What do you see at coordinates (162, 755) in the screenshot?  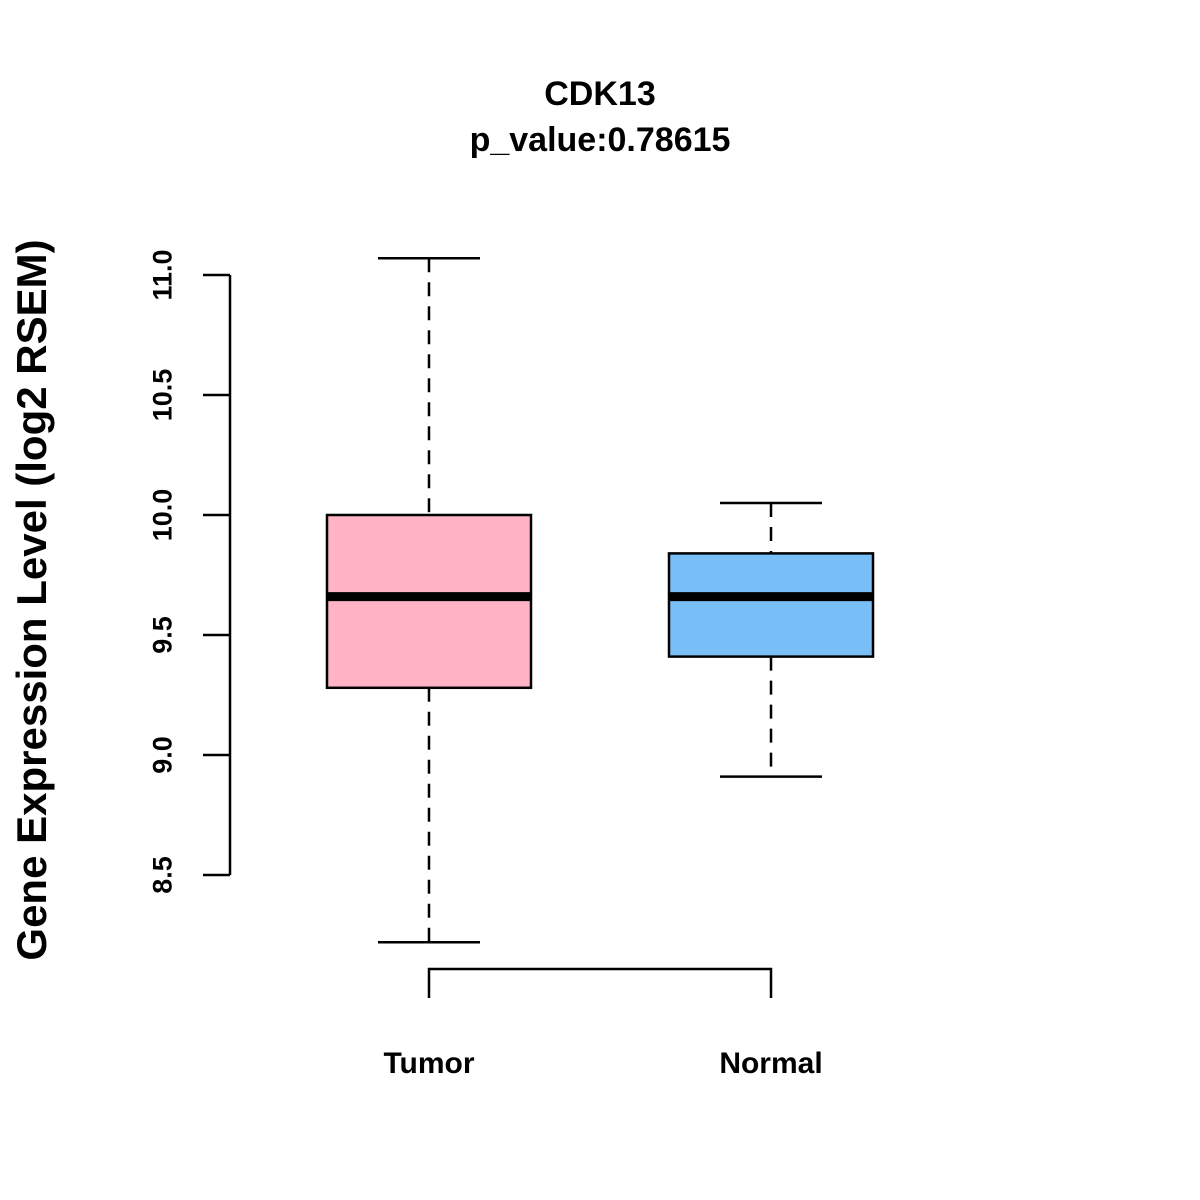 I see `y-tick-label: 9.0` at bounding box center [162, 755].